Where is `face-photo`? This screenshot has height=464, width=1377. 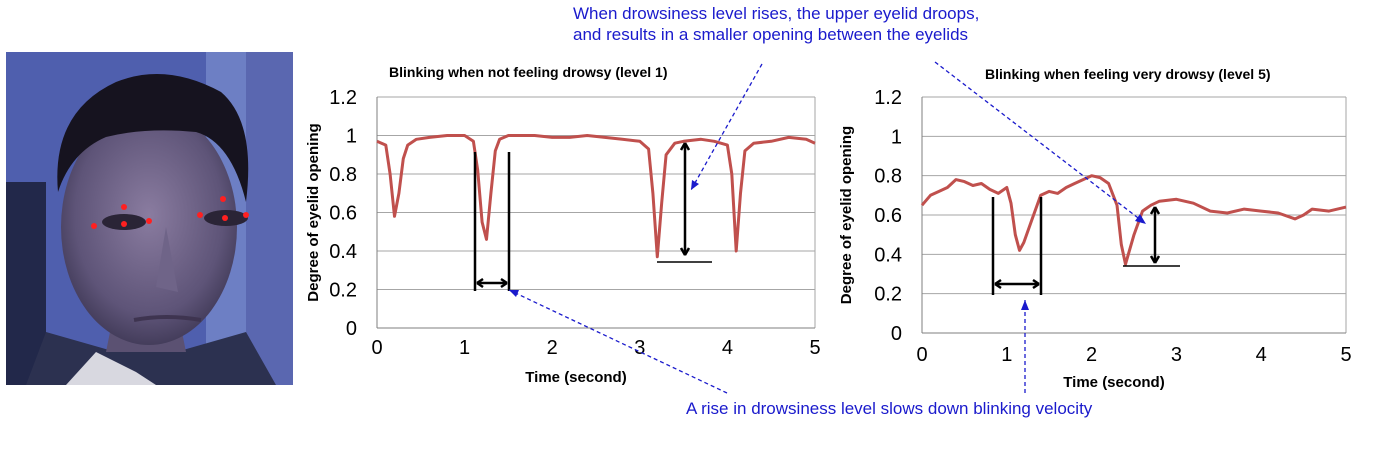
face-photo is located at coordinates (149, 218).